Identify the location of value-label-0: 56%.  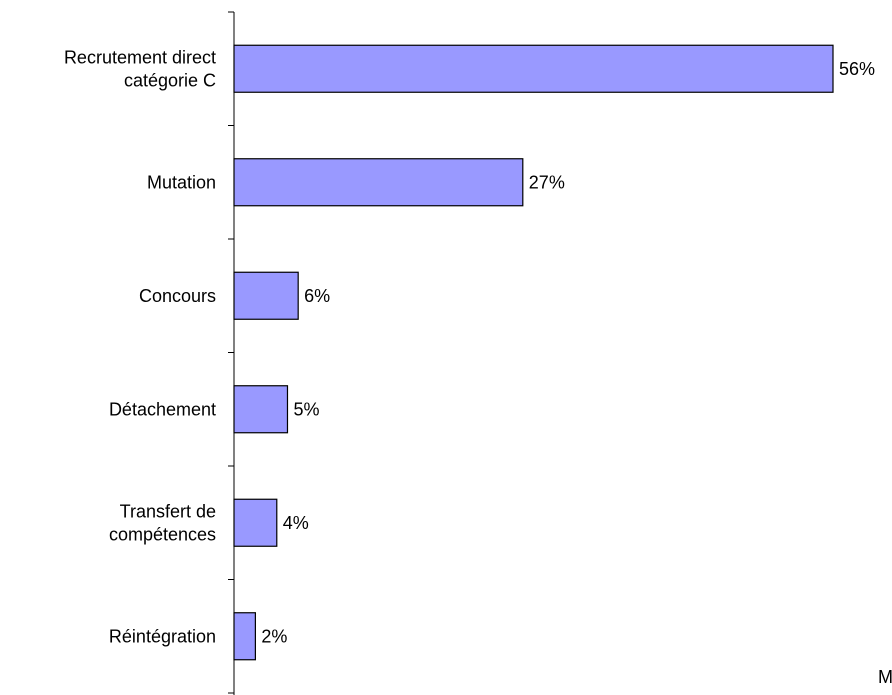
(857, 69).